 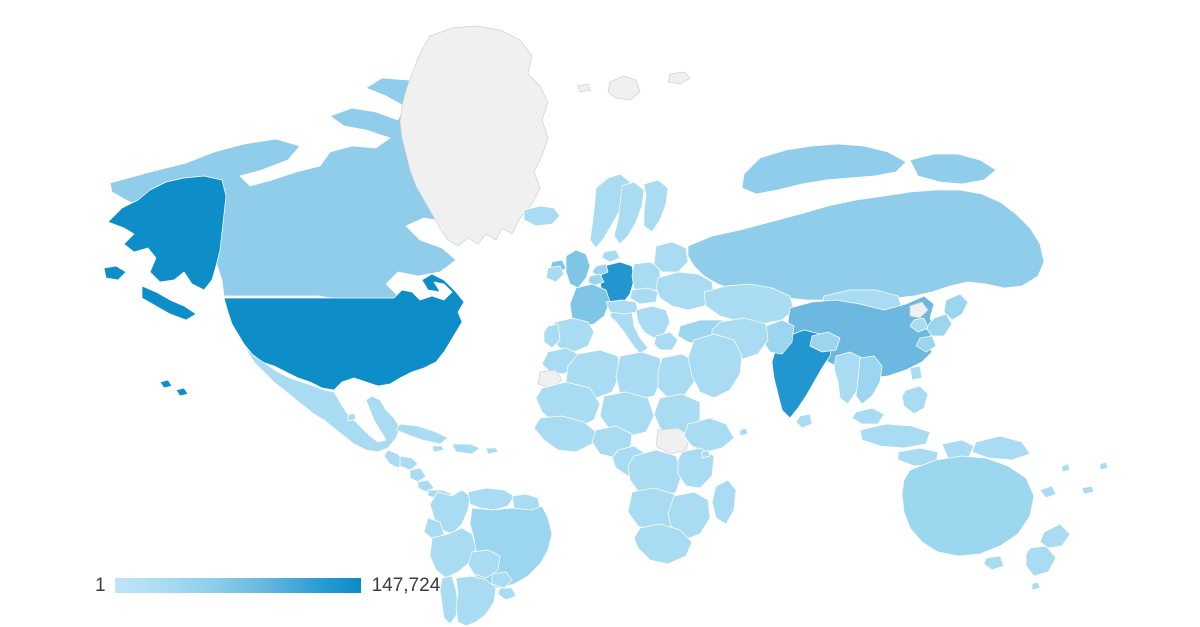 I want to click on country-sweden, so click(x=629, y=213).